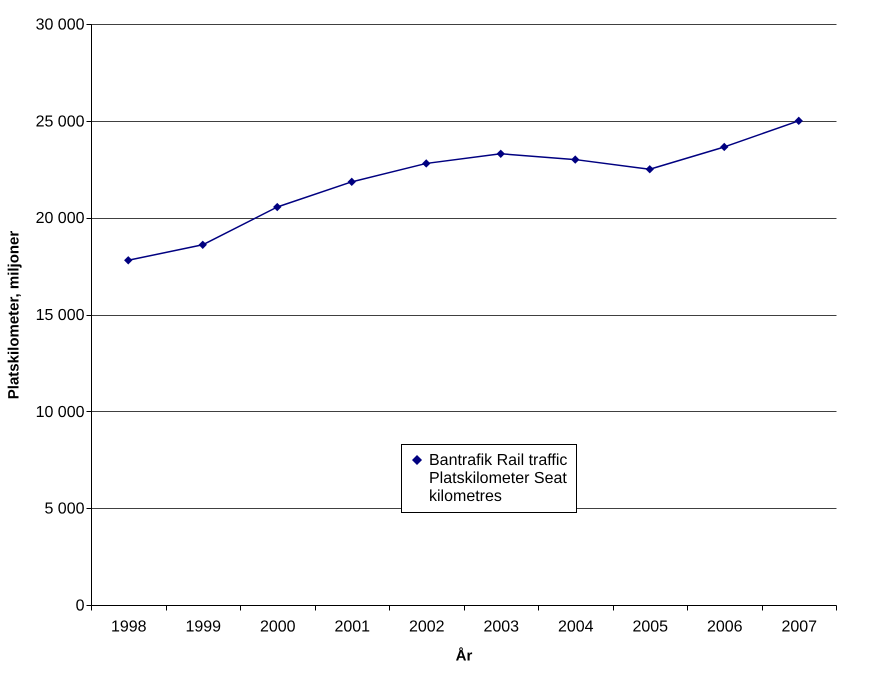 The image size is (880, 682). What do you see at coordinates (576, 627) in the screenshot?
I see `x-tick-label: 2004` at bounding box center [576, 627].